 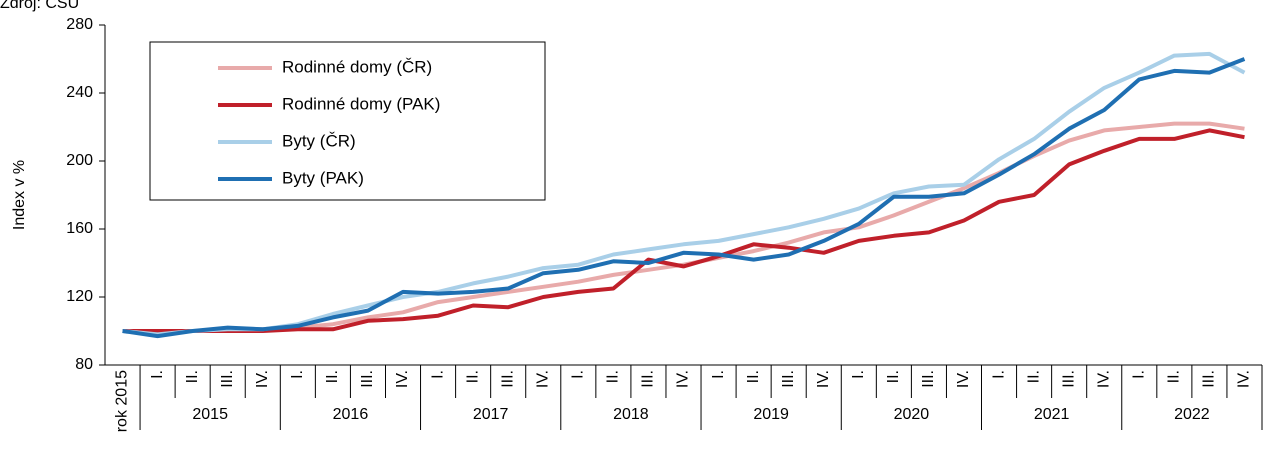 I want to click on legend-label: Byty (PAK), so click(x=323, y=177).